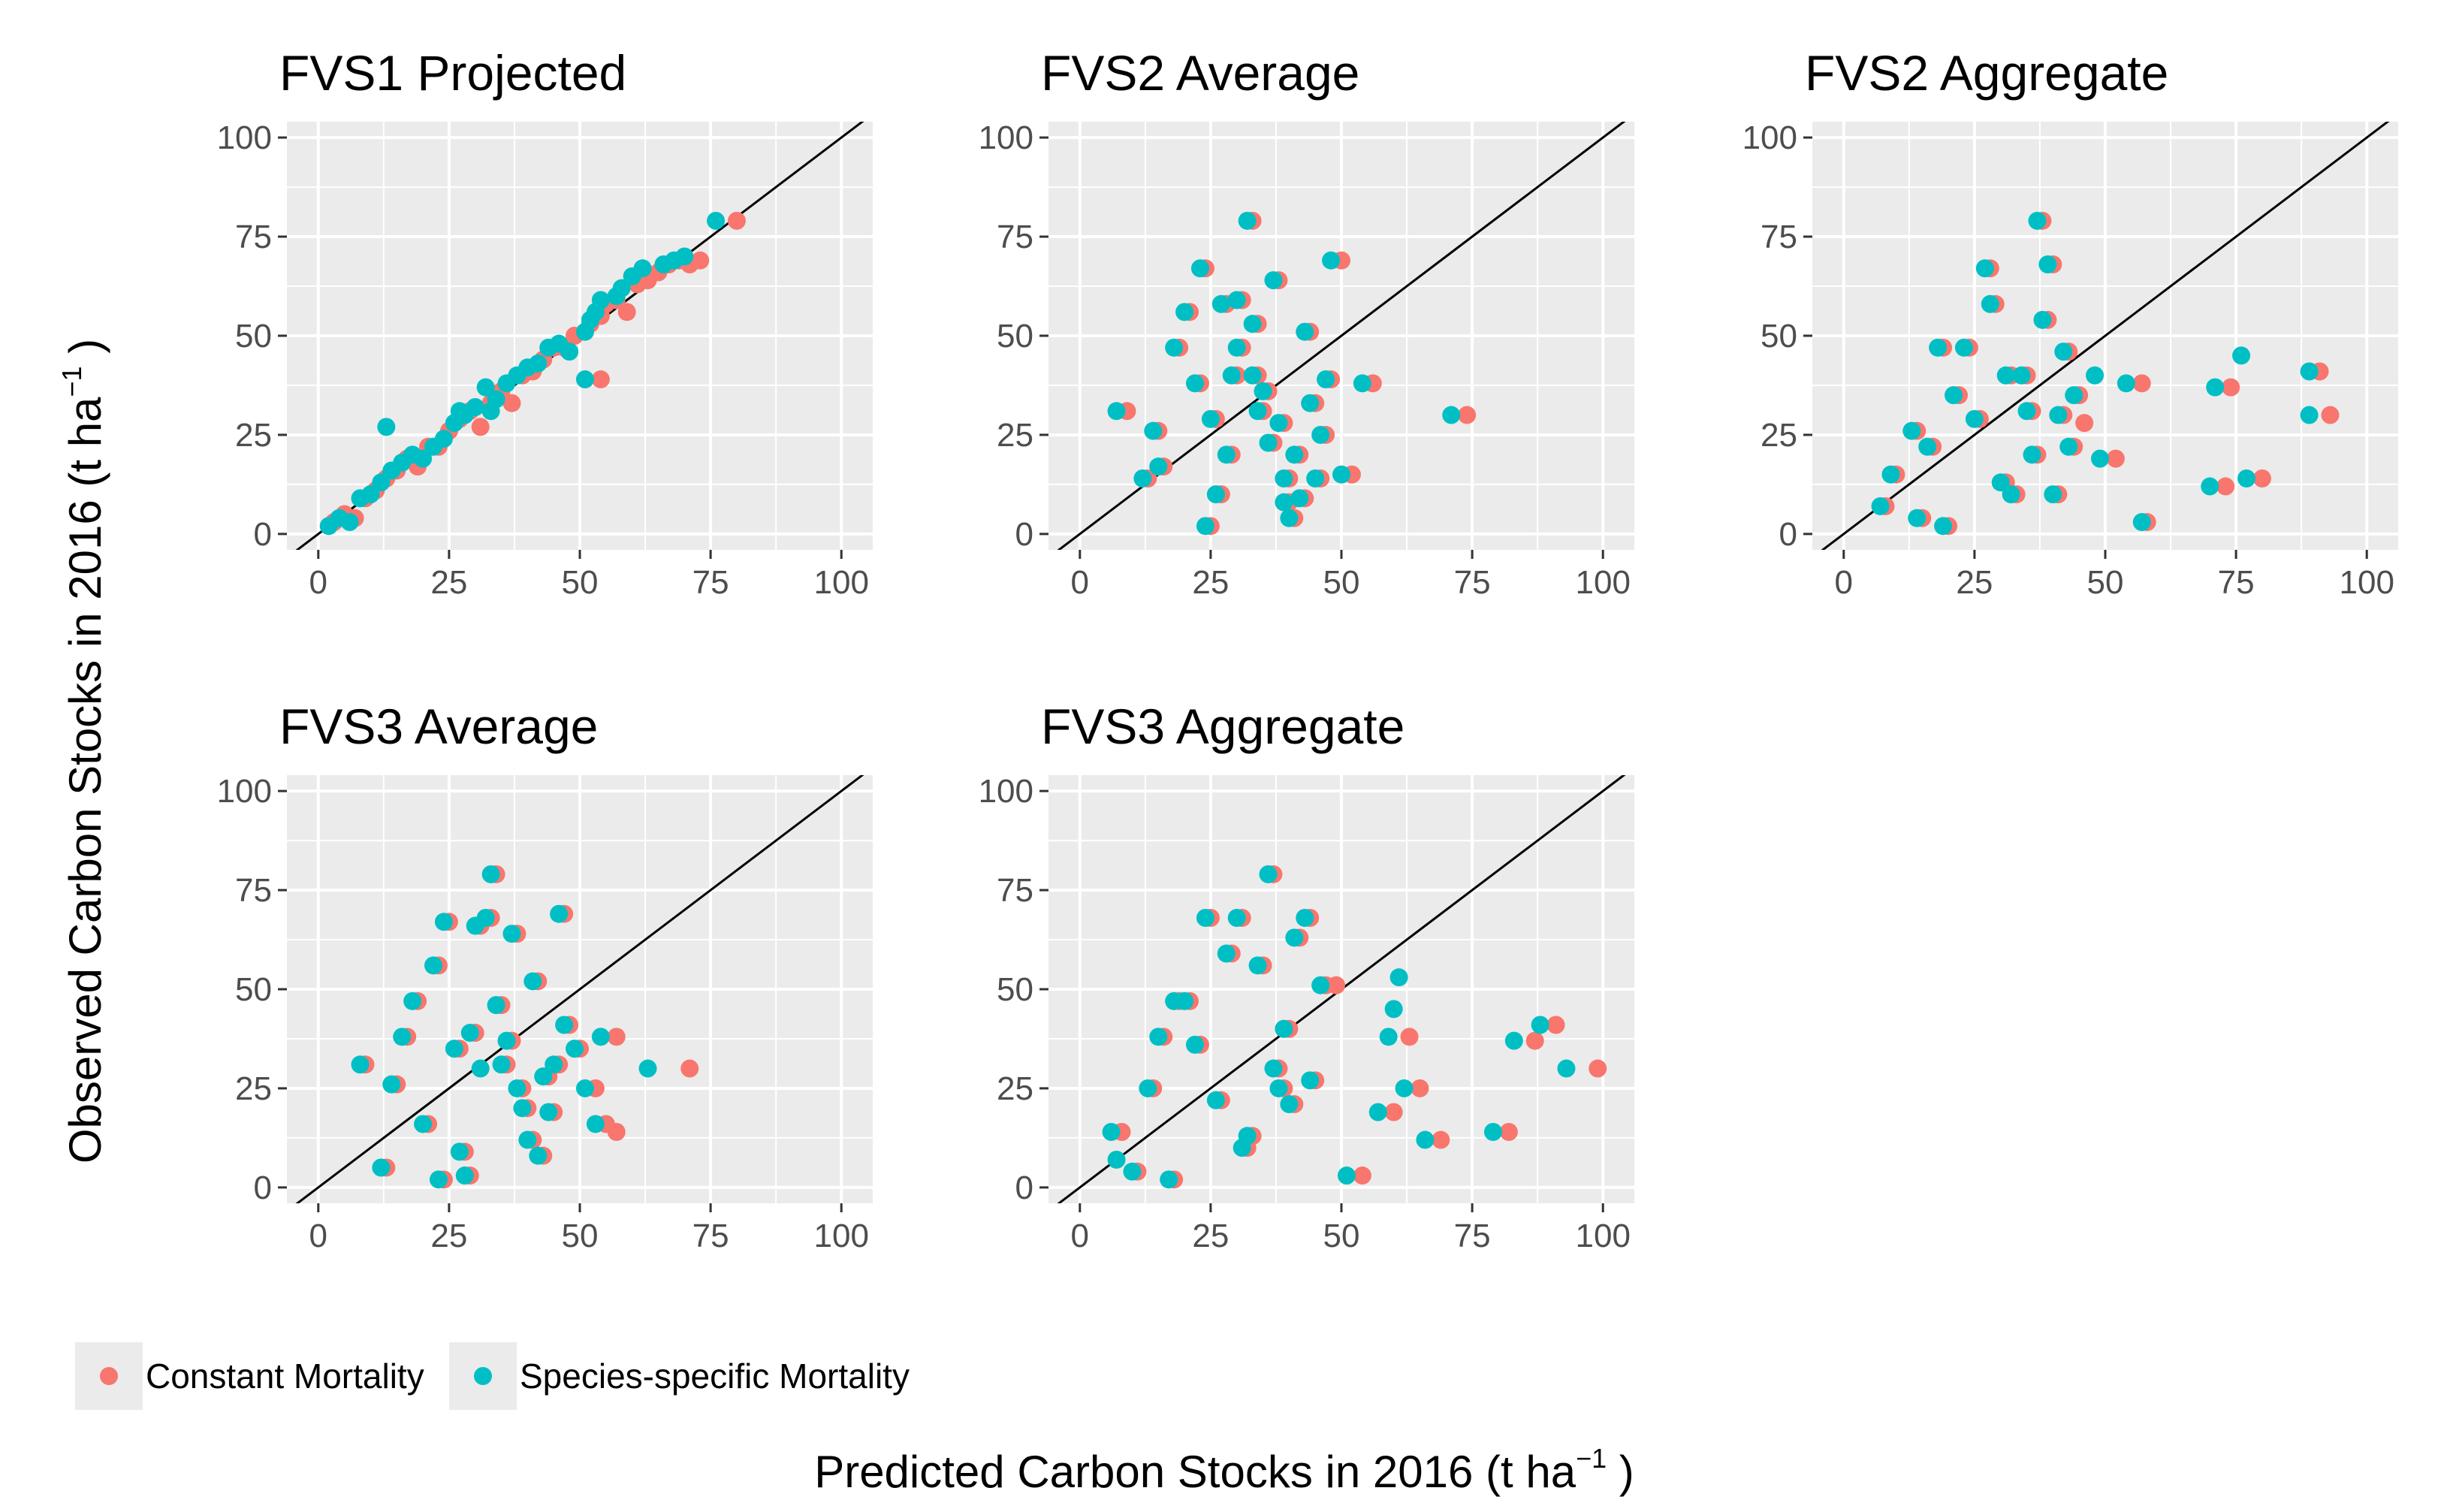  I want to click on x-axis-title-main: Predicted Carbon Stocks in 2016 (t ha, so click(1195, 1472).